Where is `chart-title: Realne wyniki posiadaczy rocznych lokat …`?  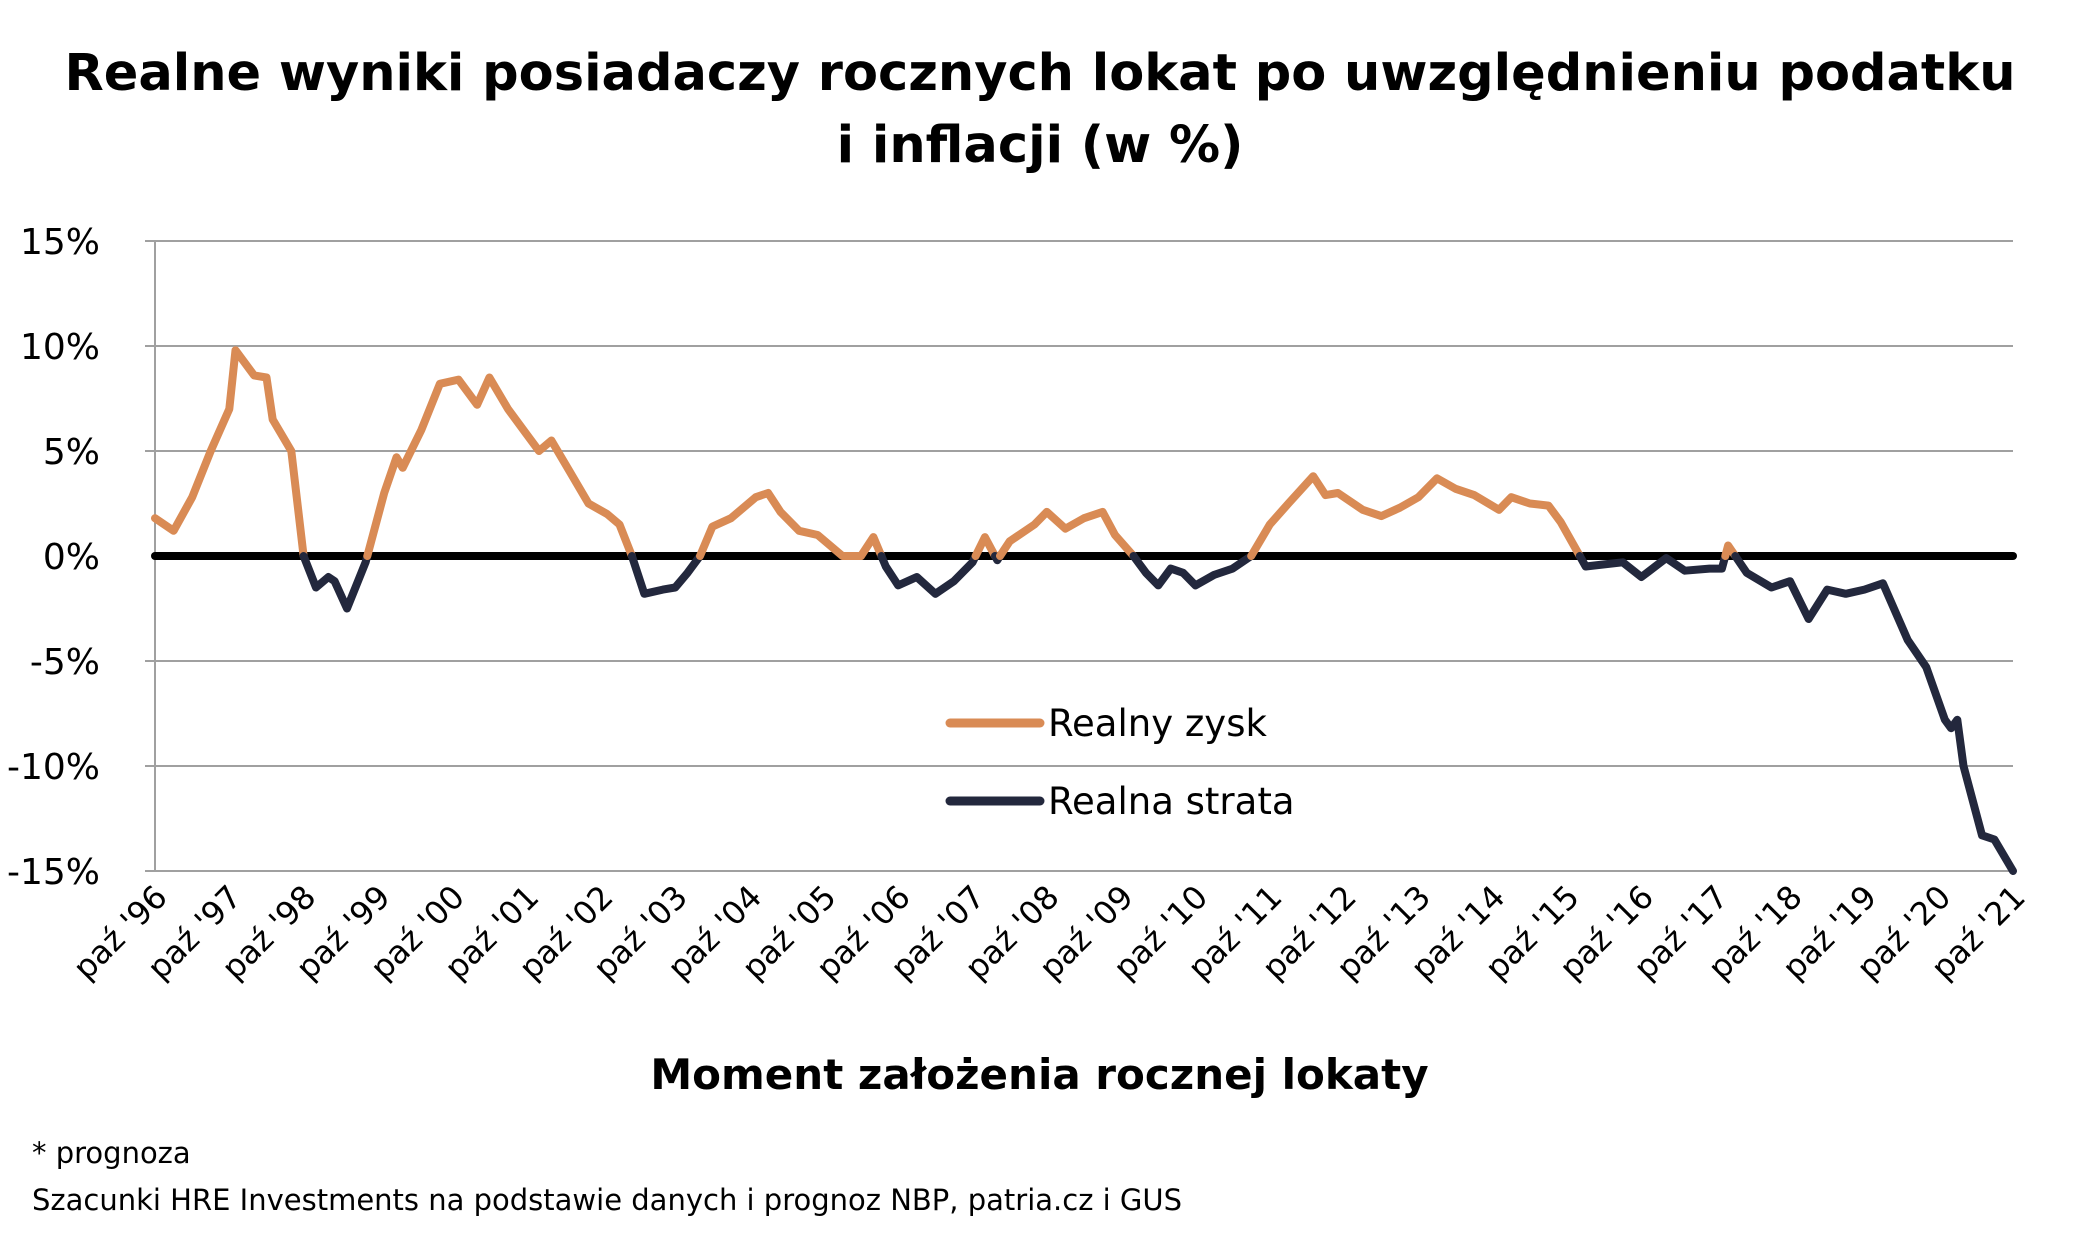 chart-title: Realne wyniki posiadaczy rocznych lokat … is located at coordinates (1040, 109).